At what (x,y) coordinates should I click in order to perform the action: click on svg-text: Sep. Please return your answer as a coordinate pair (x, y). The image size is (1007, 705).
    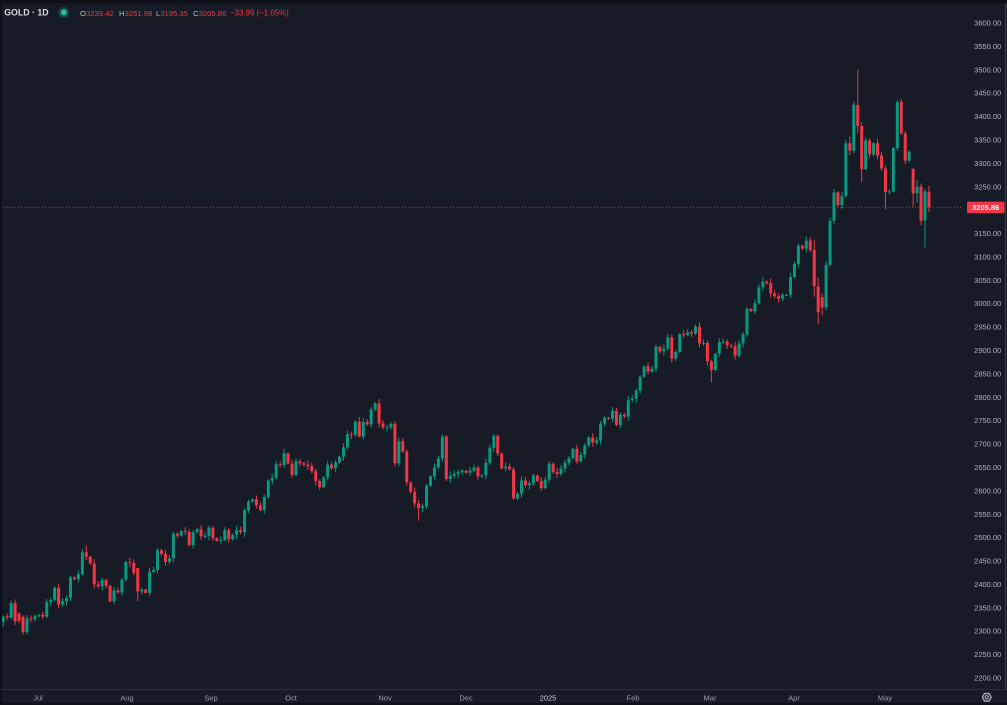
    Looking at the image, I should click on (210, 698).